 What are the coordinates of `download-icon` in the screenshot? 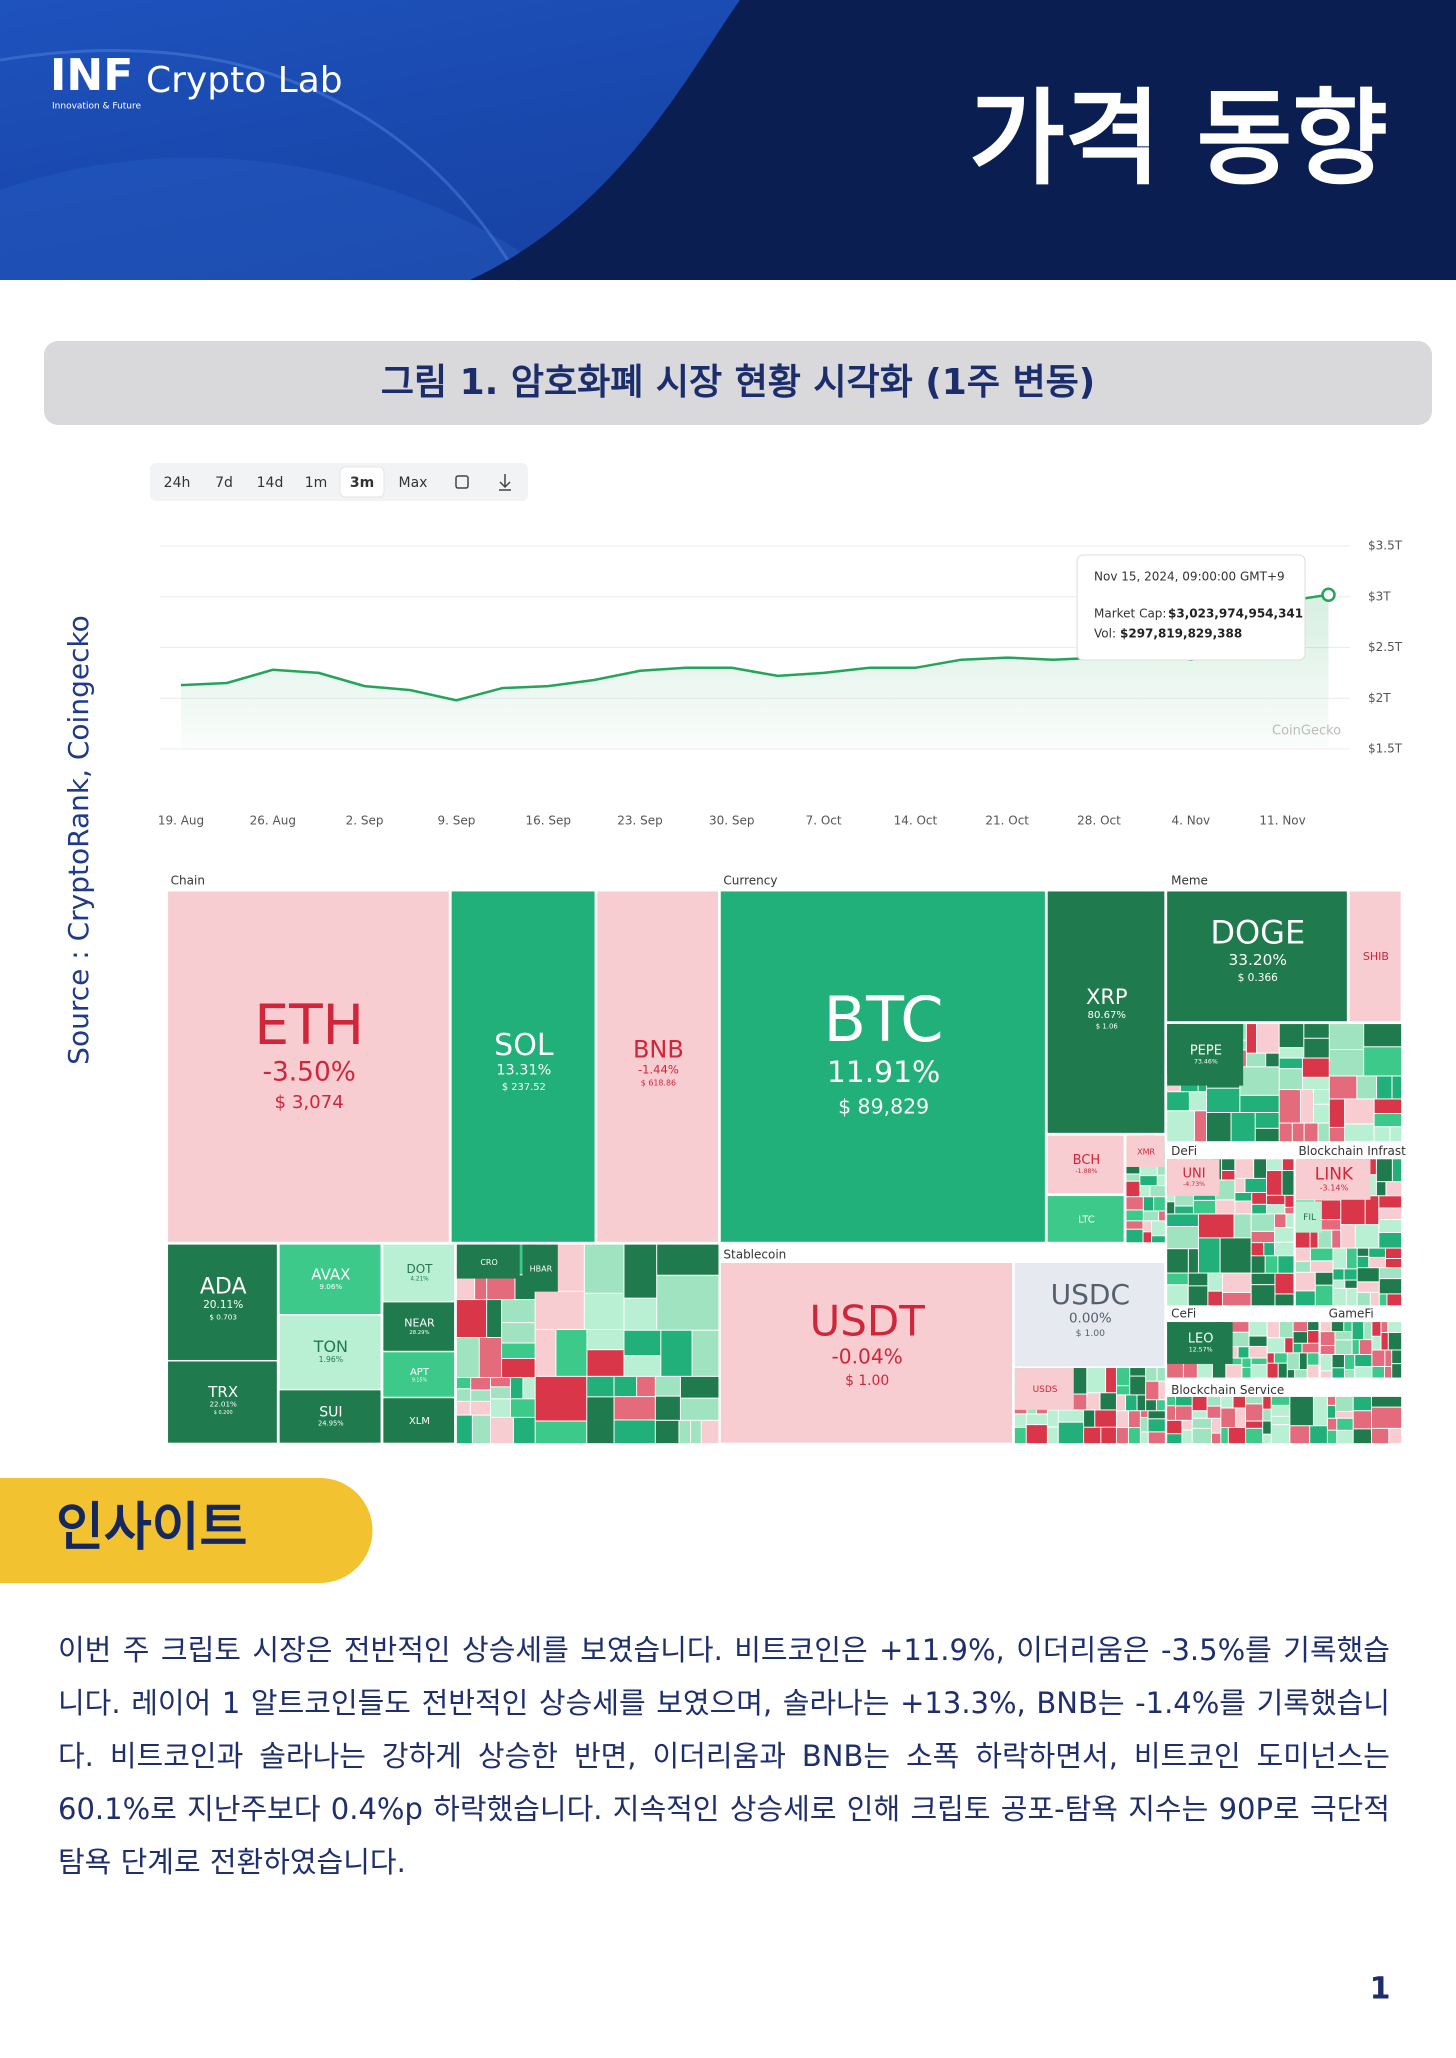 It's located at (505, 482).